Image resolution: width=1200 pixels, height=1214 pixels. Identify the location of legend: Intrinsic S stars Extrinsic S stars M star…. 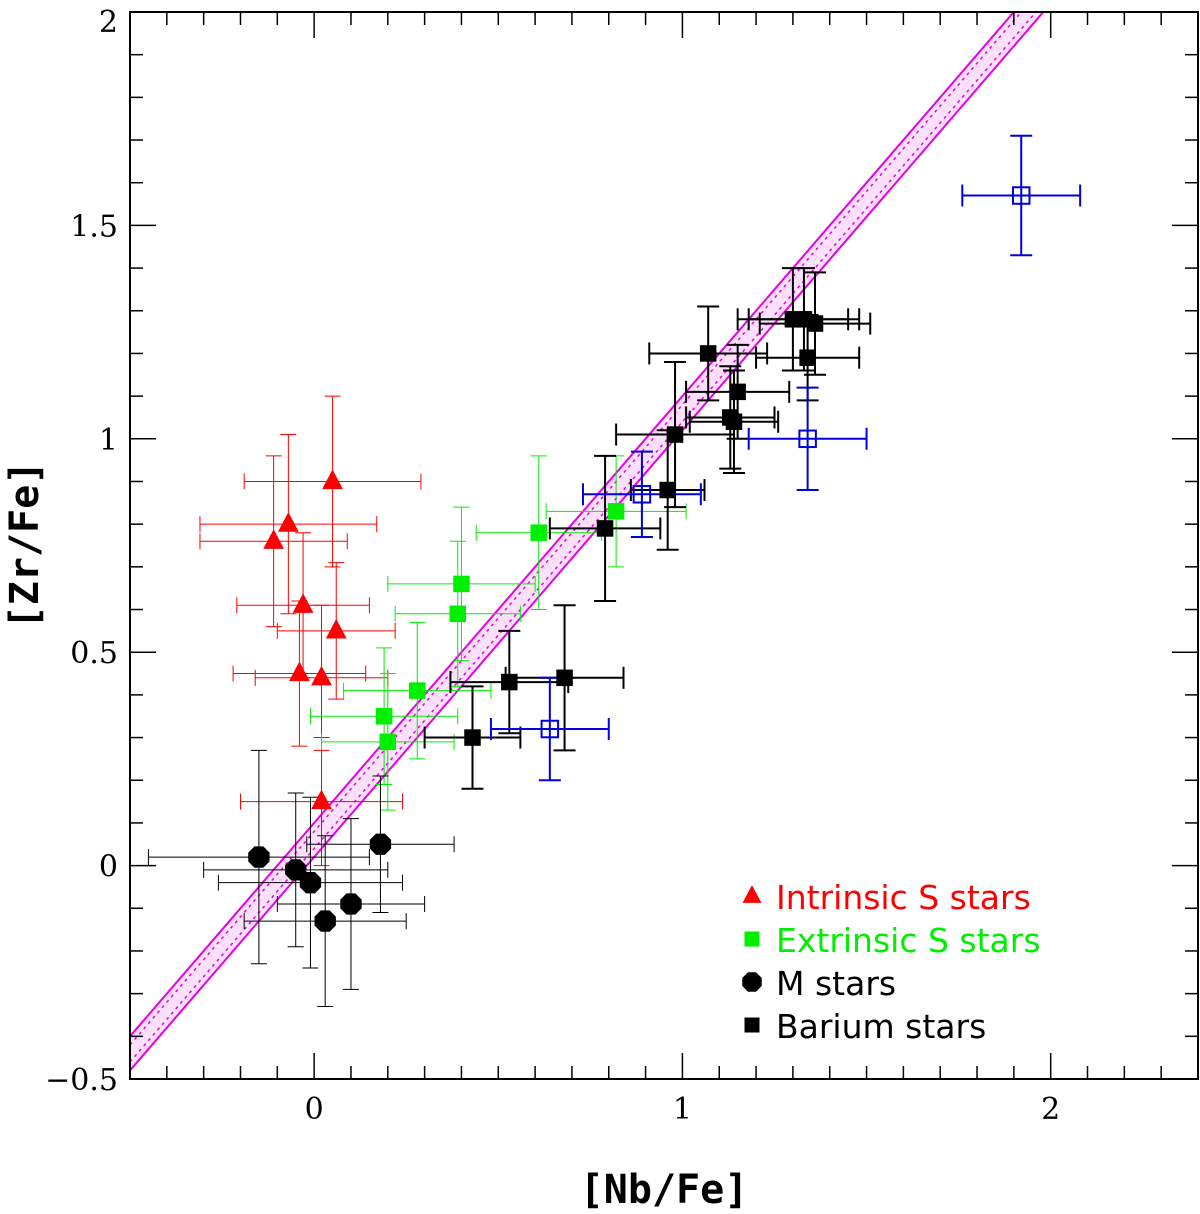
(891, 962).